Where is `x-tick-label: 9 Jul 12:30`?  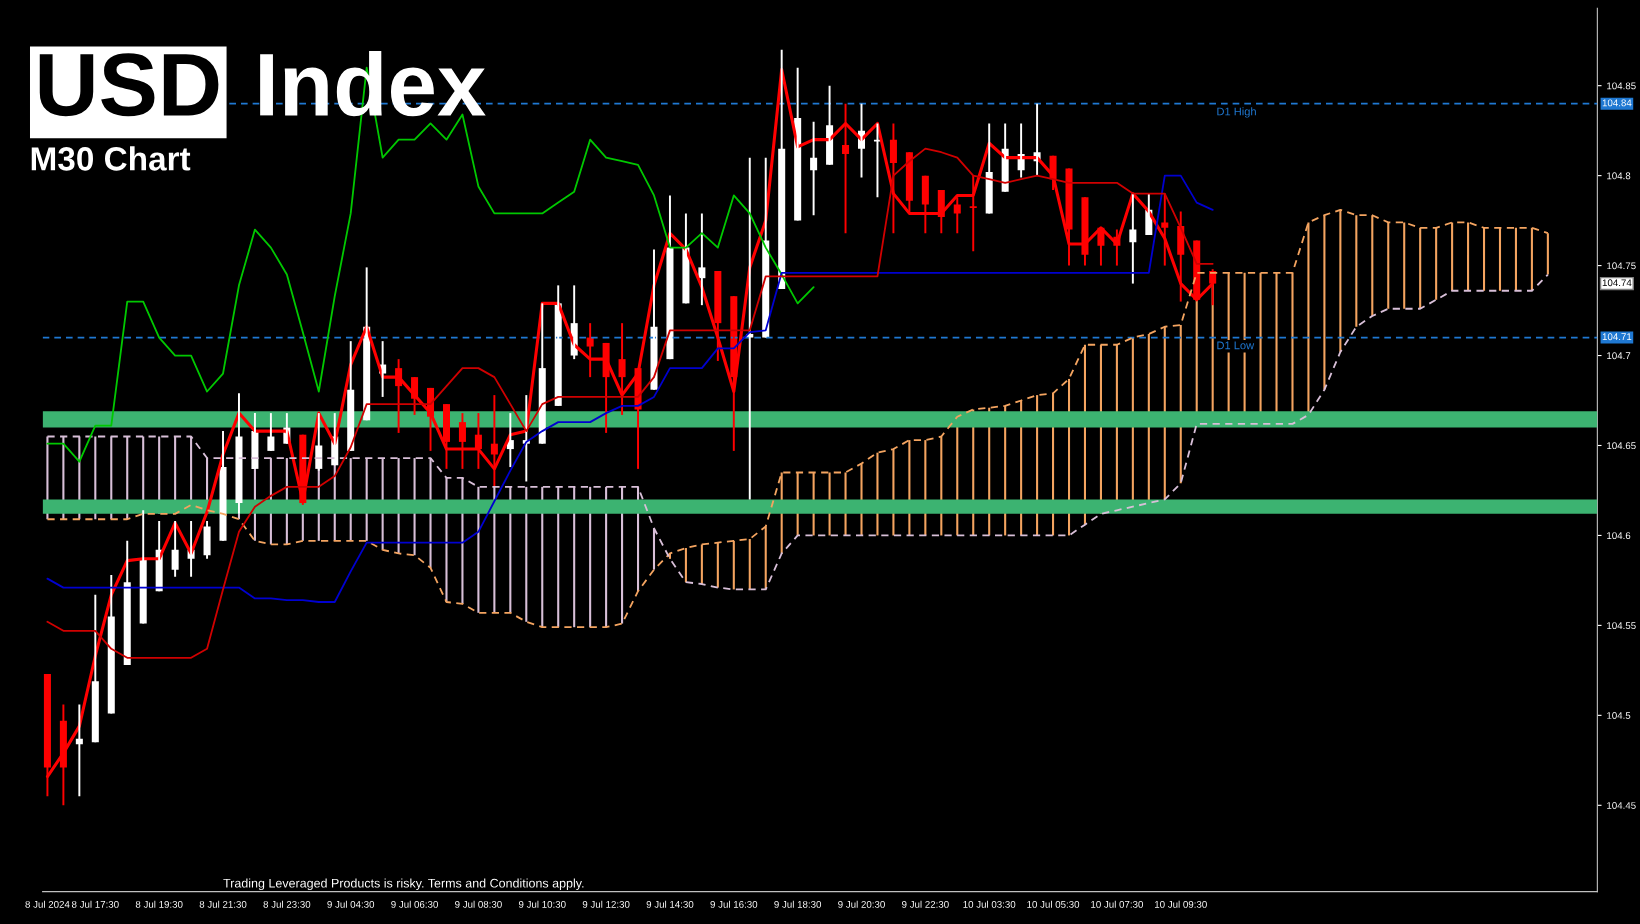 x-tick-label: 9 Jul 12:30 is located at coordinates (606, 904).